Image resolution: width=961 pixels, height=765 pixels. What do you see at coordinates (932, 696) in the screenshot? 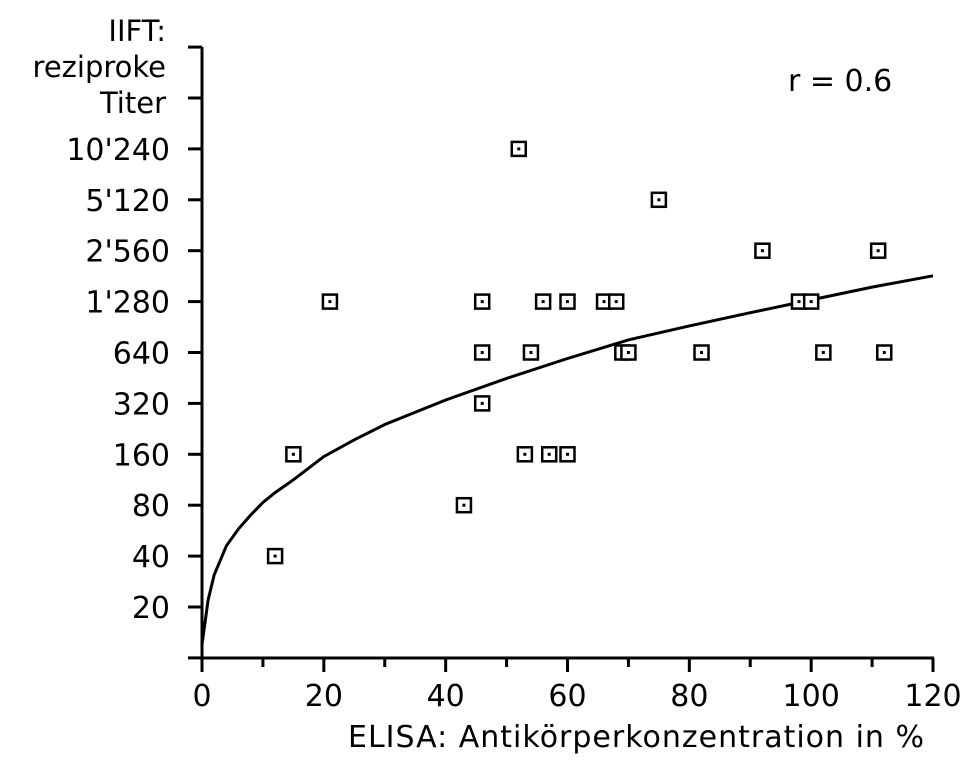
I see `x-tick-label: 120` at bounding box center [932, 696].